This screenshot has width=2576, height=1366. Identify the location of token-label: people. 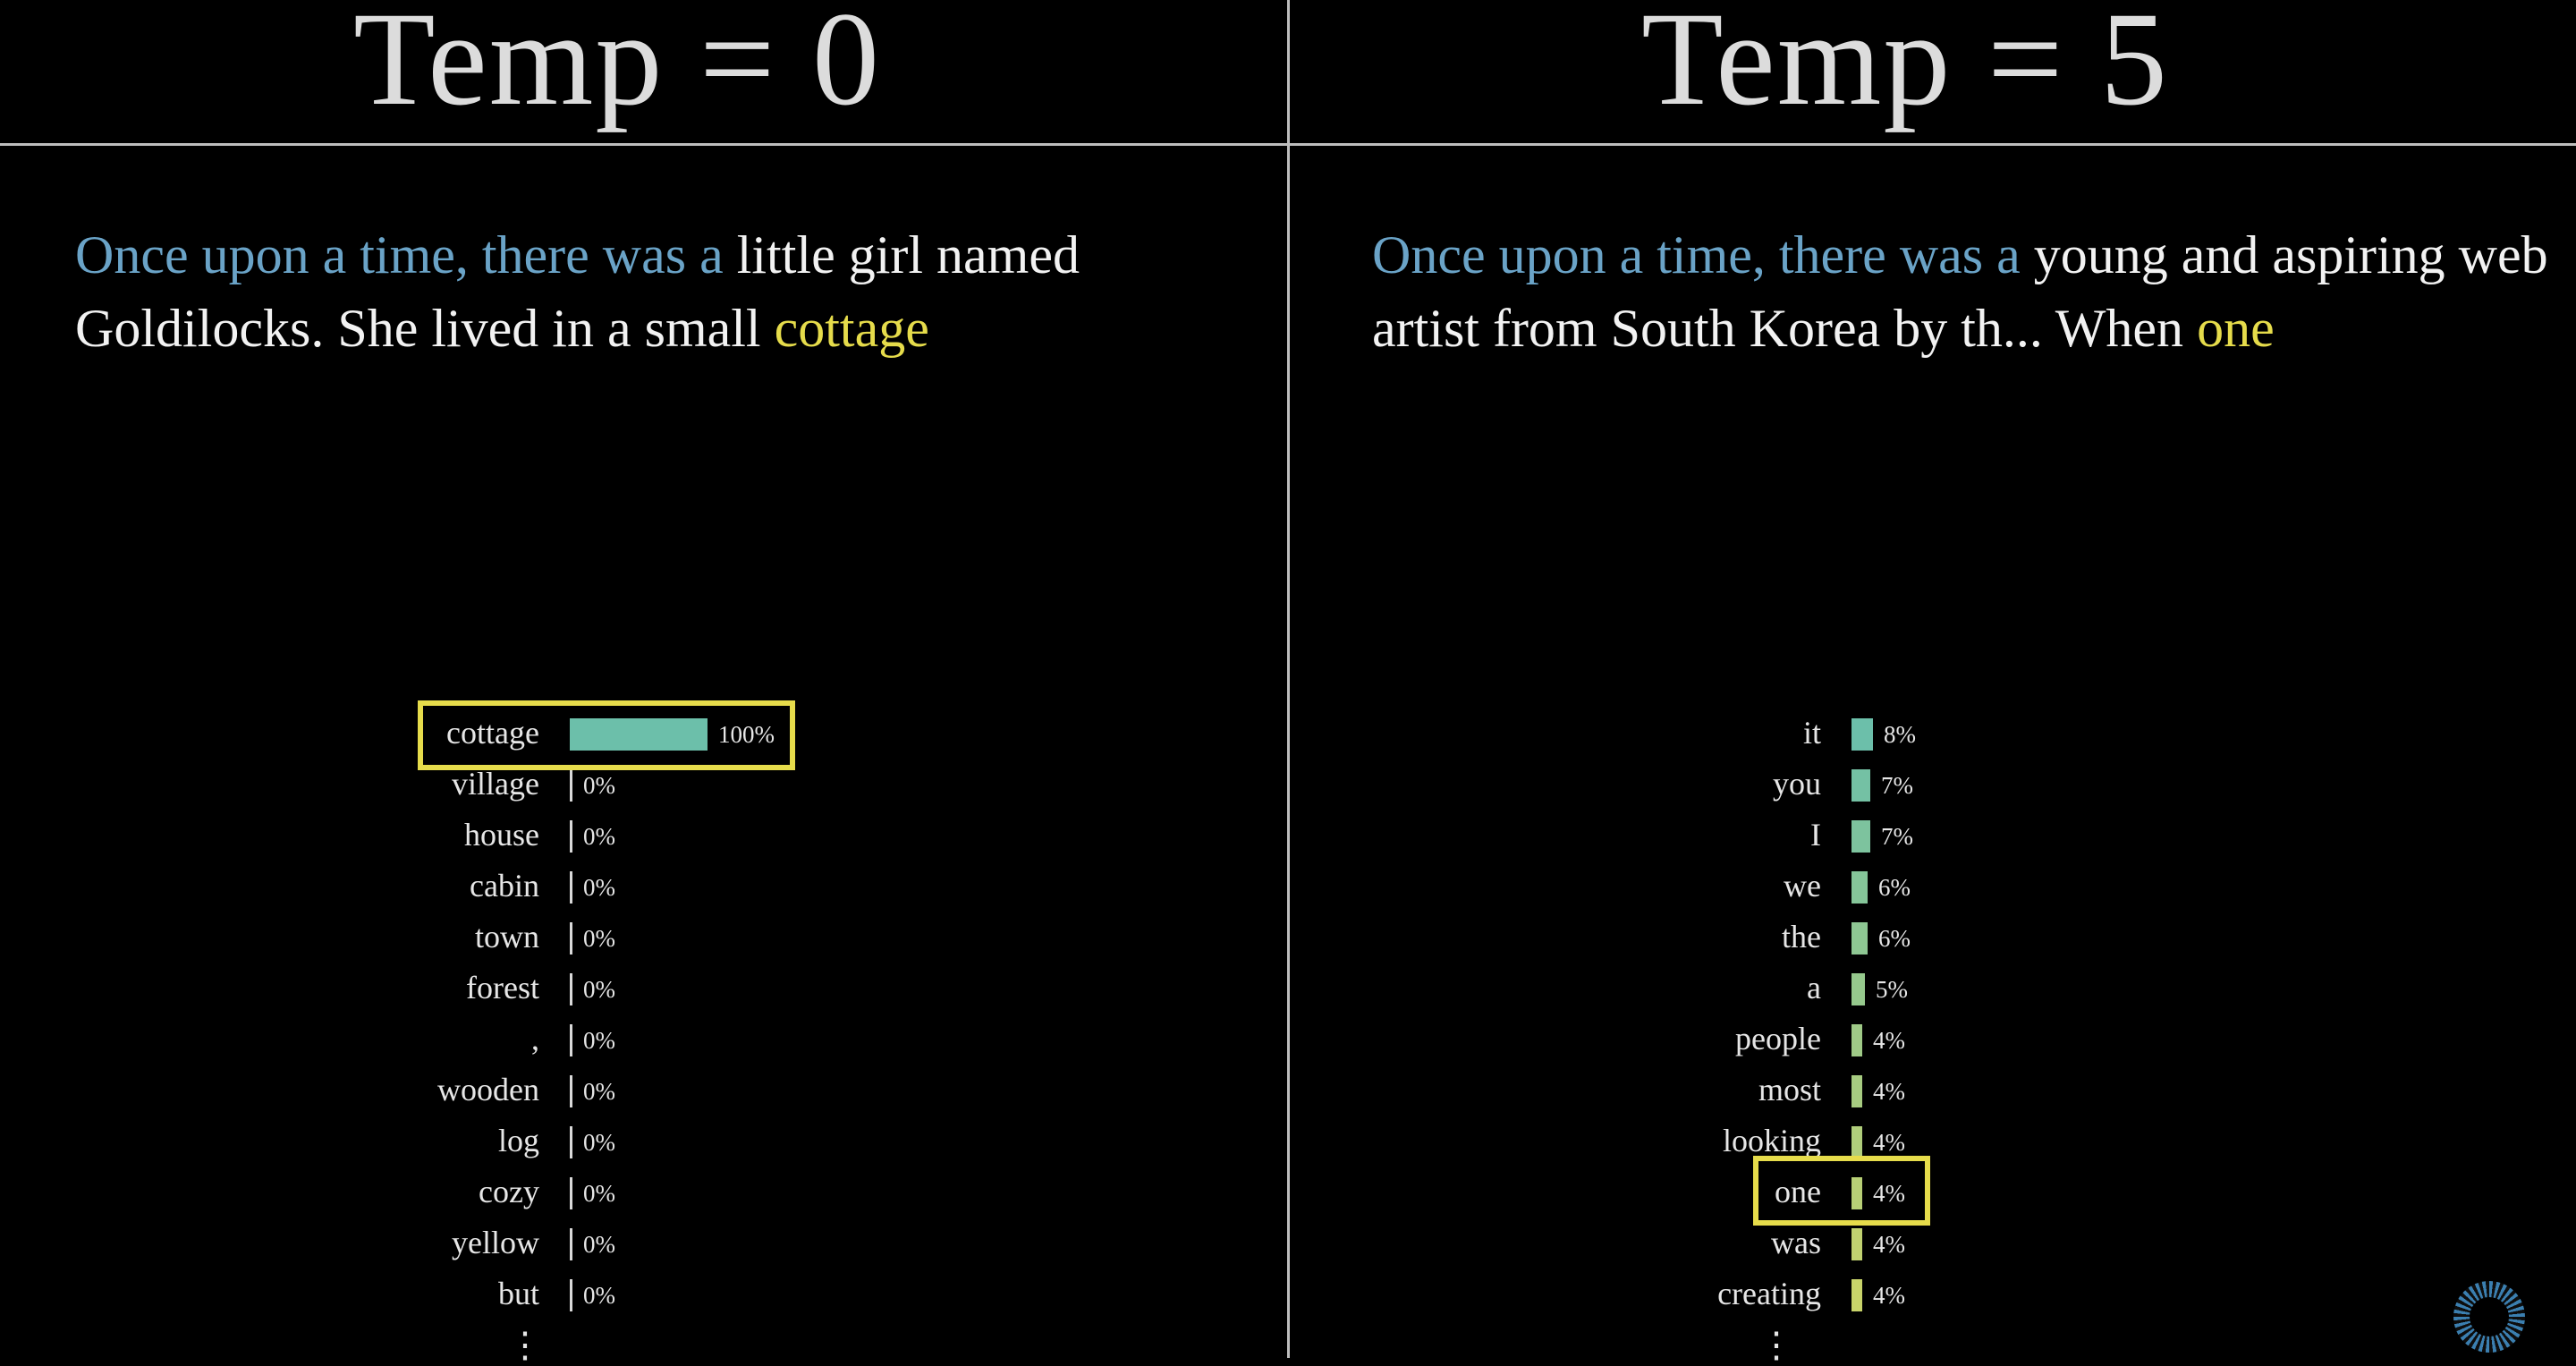
(1778, 1038).